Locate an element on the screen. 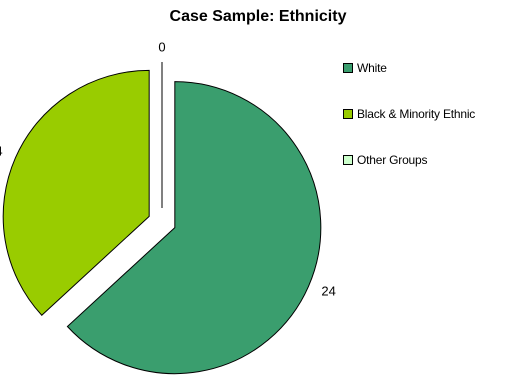 The image size is (516, 387). legend-swatch-white is located at coordinates (348, 68).